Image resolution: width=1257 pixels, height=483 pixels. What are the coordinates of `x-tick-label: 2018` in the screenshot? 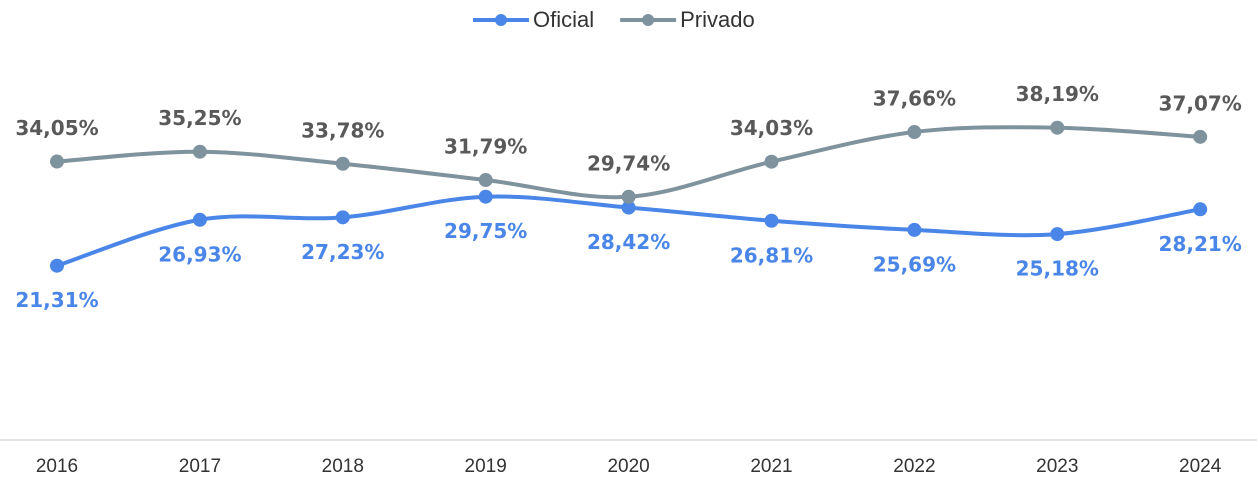 It's located at (343, 466).